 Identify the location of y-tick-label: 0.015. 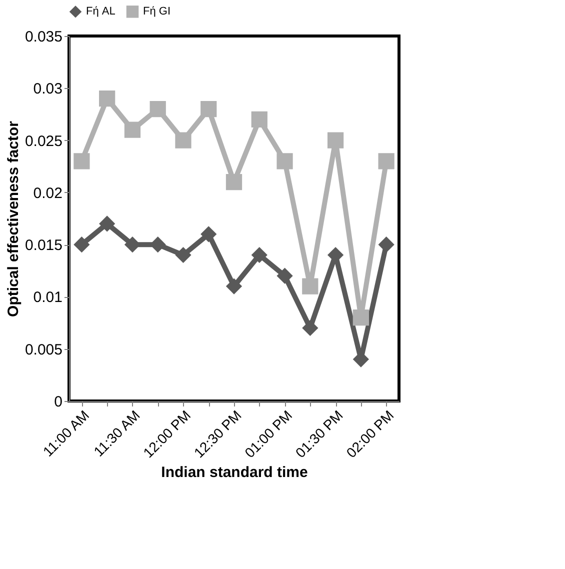
(43, 245).